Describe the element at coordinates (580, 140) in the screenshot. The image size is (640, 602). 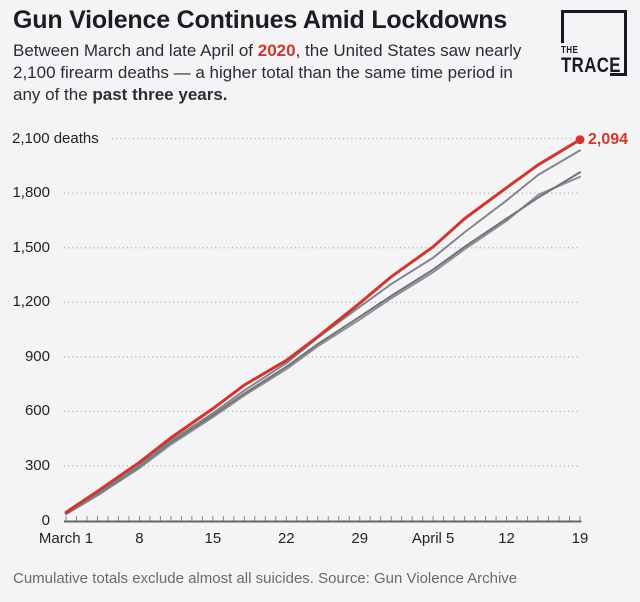
I see `endpoint-dot` at that location.